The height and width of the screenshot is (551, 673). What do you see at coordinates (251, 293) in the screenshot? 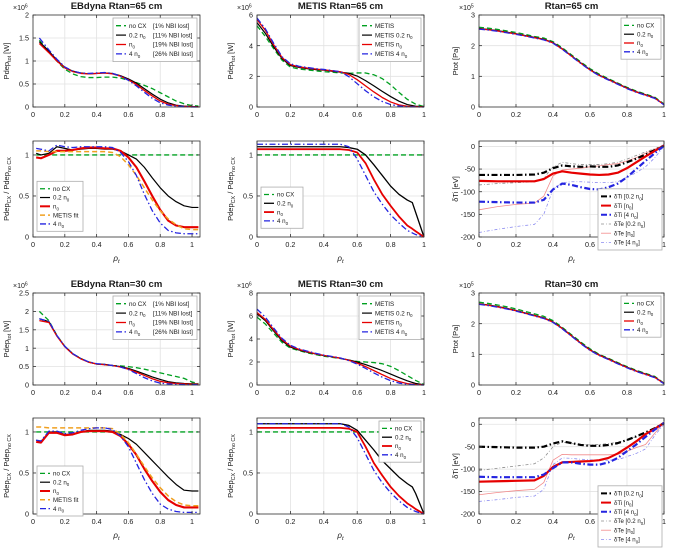
I see `y-tick-label: 8` at bounding box center [251, 293].